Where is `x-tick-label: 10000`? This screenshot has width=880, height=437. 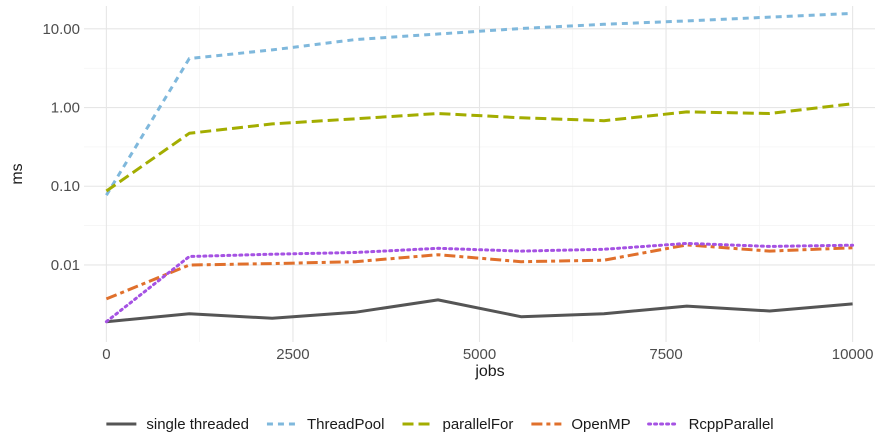 x-tick-label: 10000 is located at coordinates (853, 354).